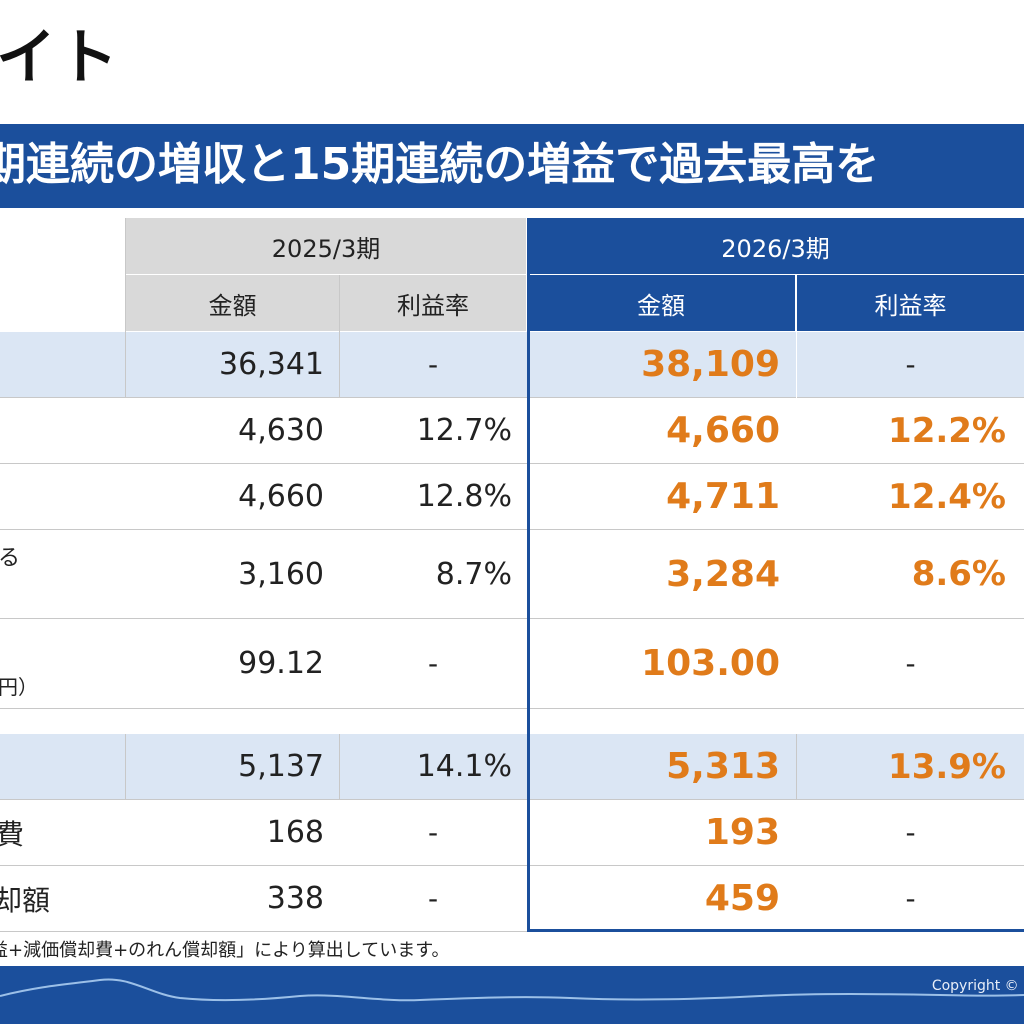  Describe the element at coordinates (661, 303) in the screenshot. I see `header-curr-amount: 金額` at that location.